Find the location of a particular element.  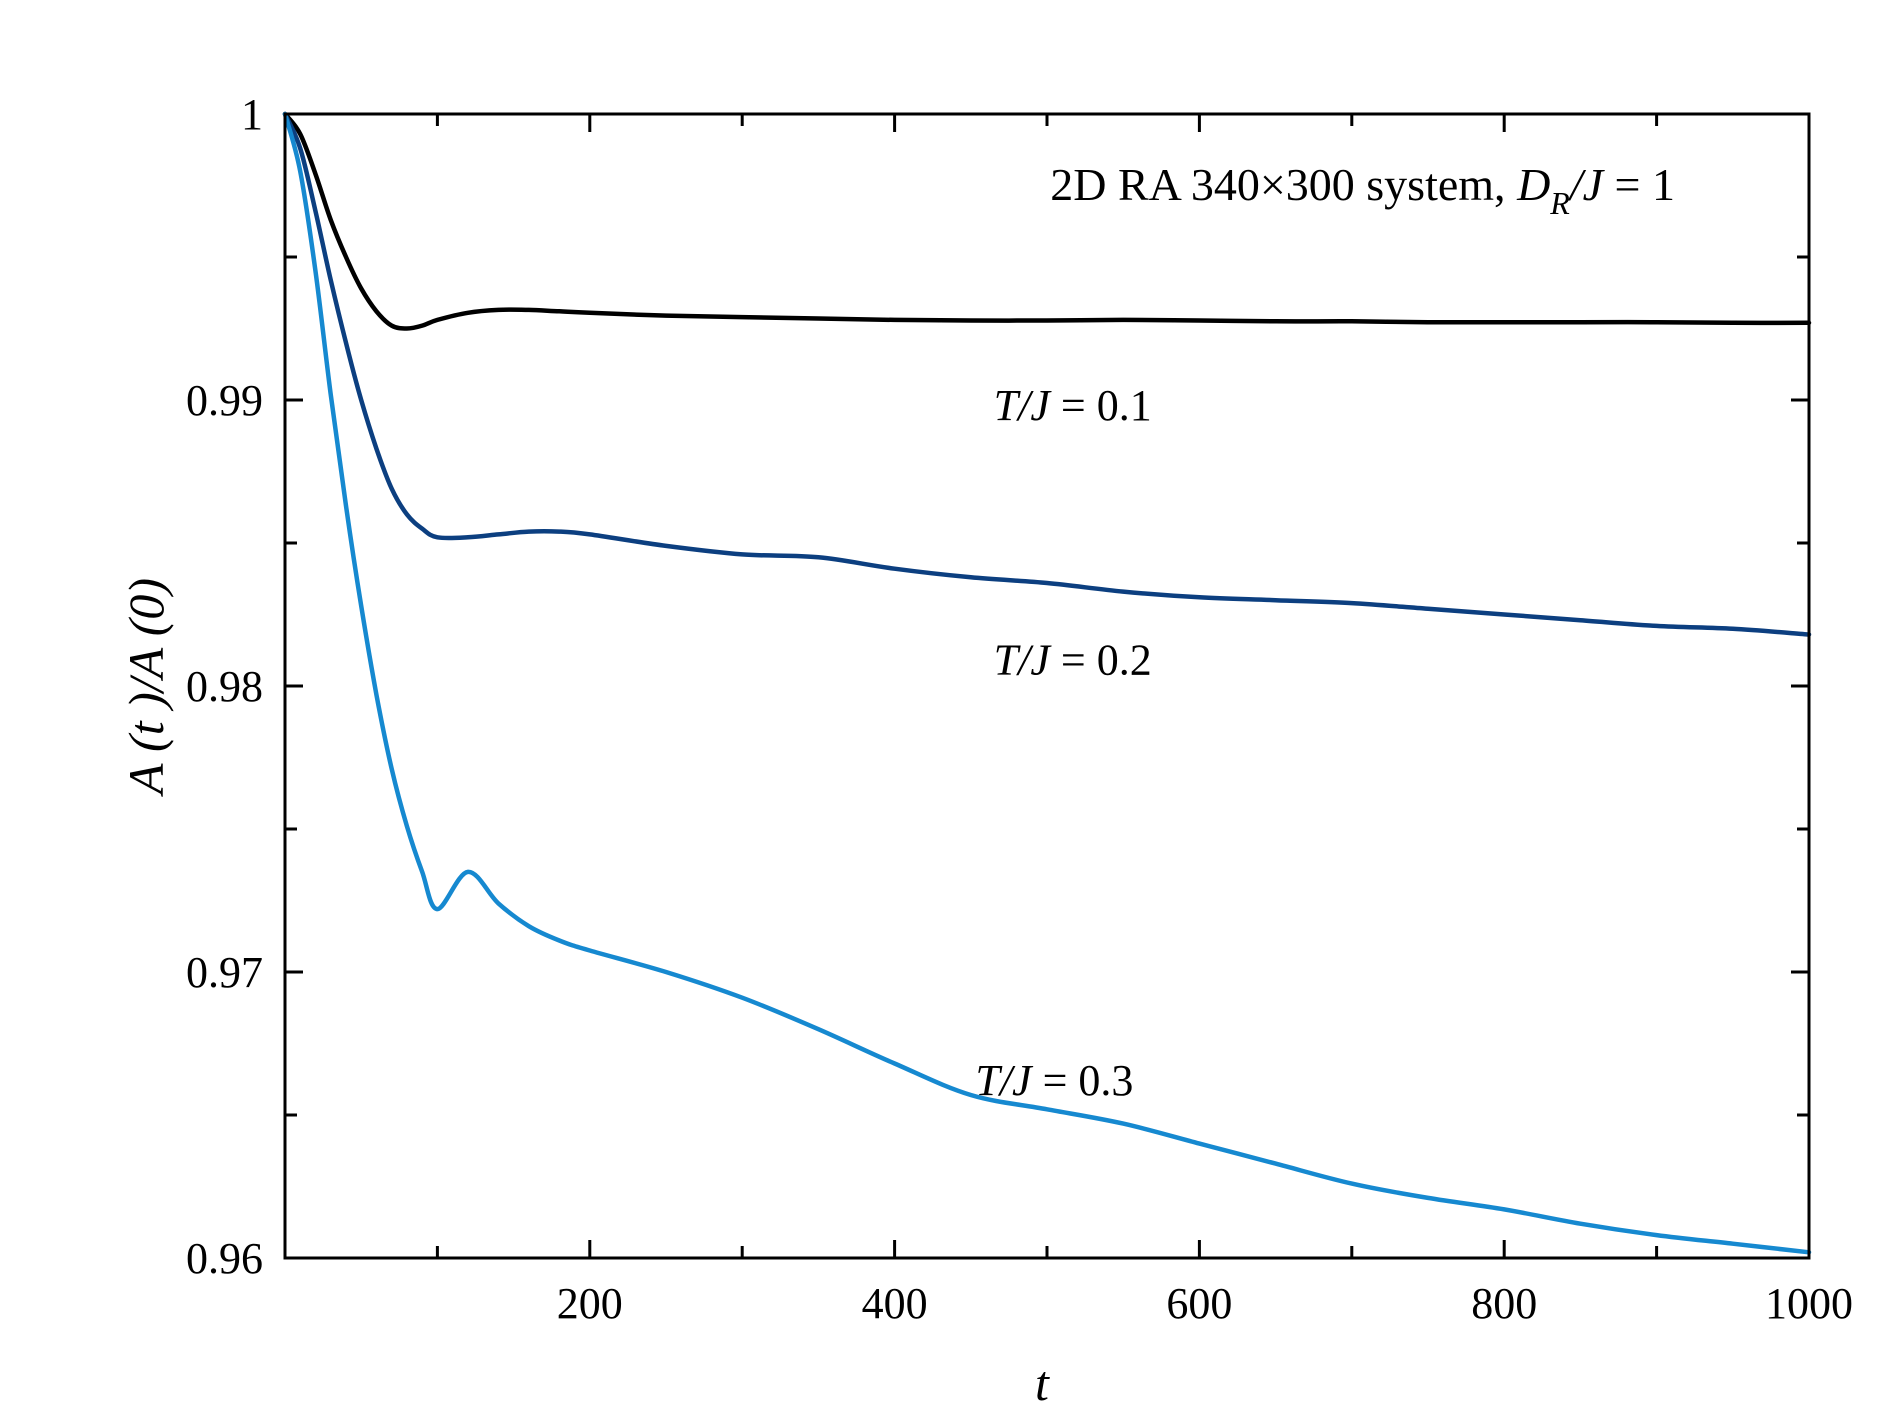

x-tick-label: 400 is located at coordinates (895, 1303).